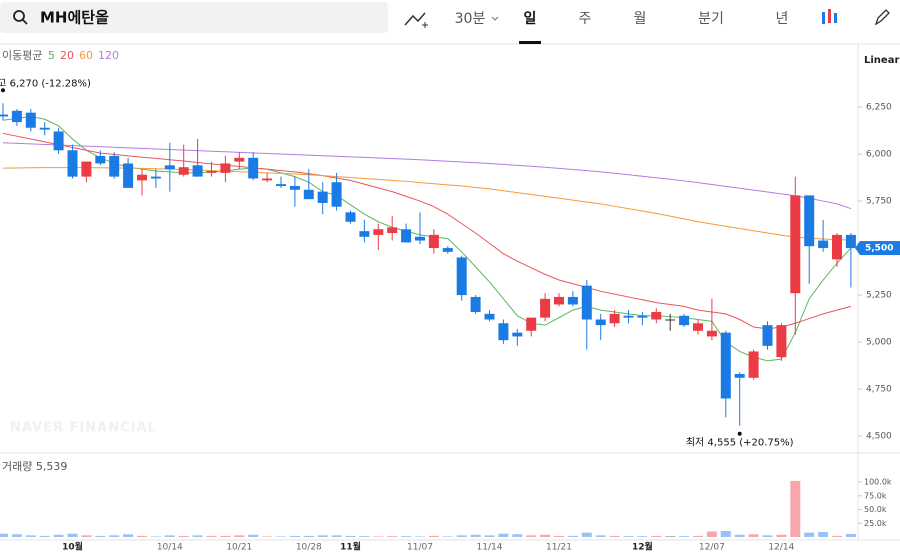 This screenshot has height=553, width=900. Describe the element at coordinates (420, 548) in the screenshot. I see `x-tick-label: 11/07` at that location.